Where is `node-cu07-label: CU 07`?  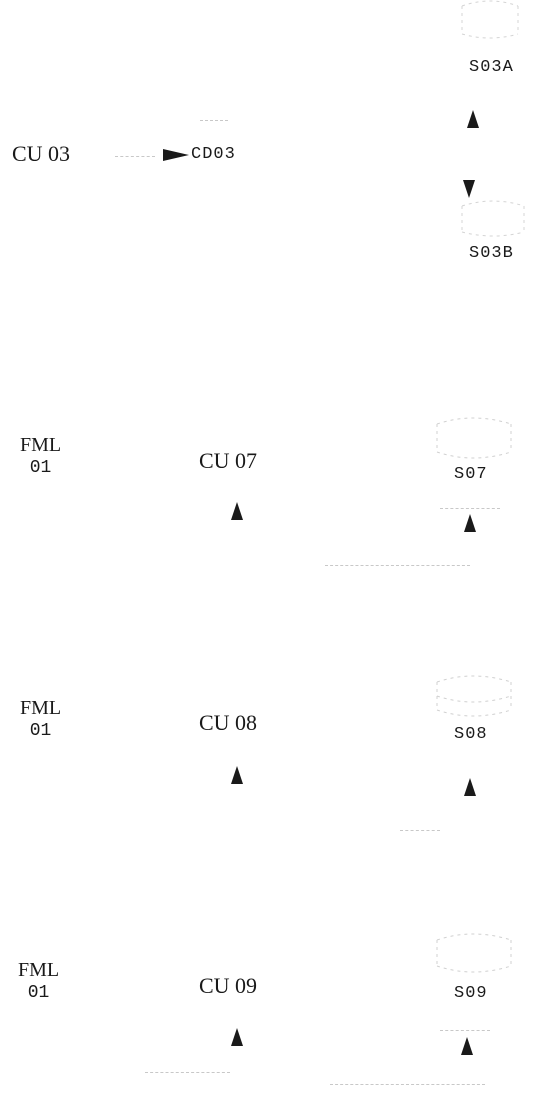 node-cu07-label: CU 07 is located at coordinates (228, 460).